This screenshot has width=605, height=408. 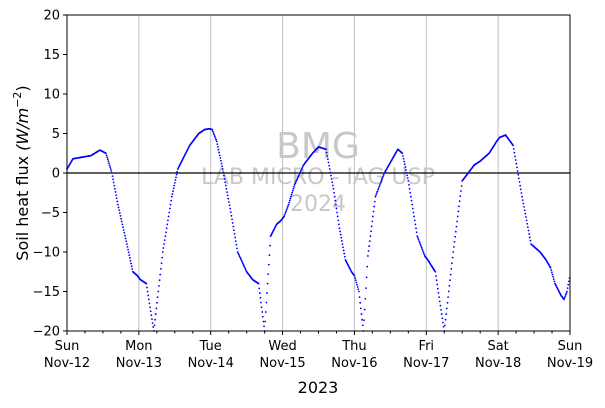 What do you see at coordinates (46, 292) in the screenshot?
I see `y-tick-label: −15` at bounding box center [46, 292].